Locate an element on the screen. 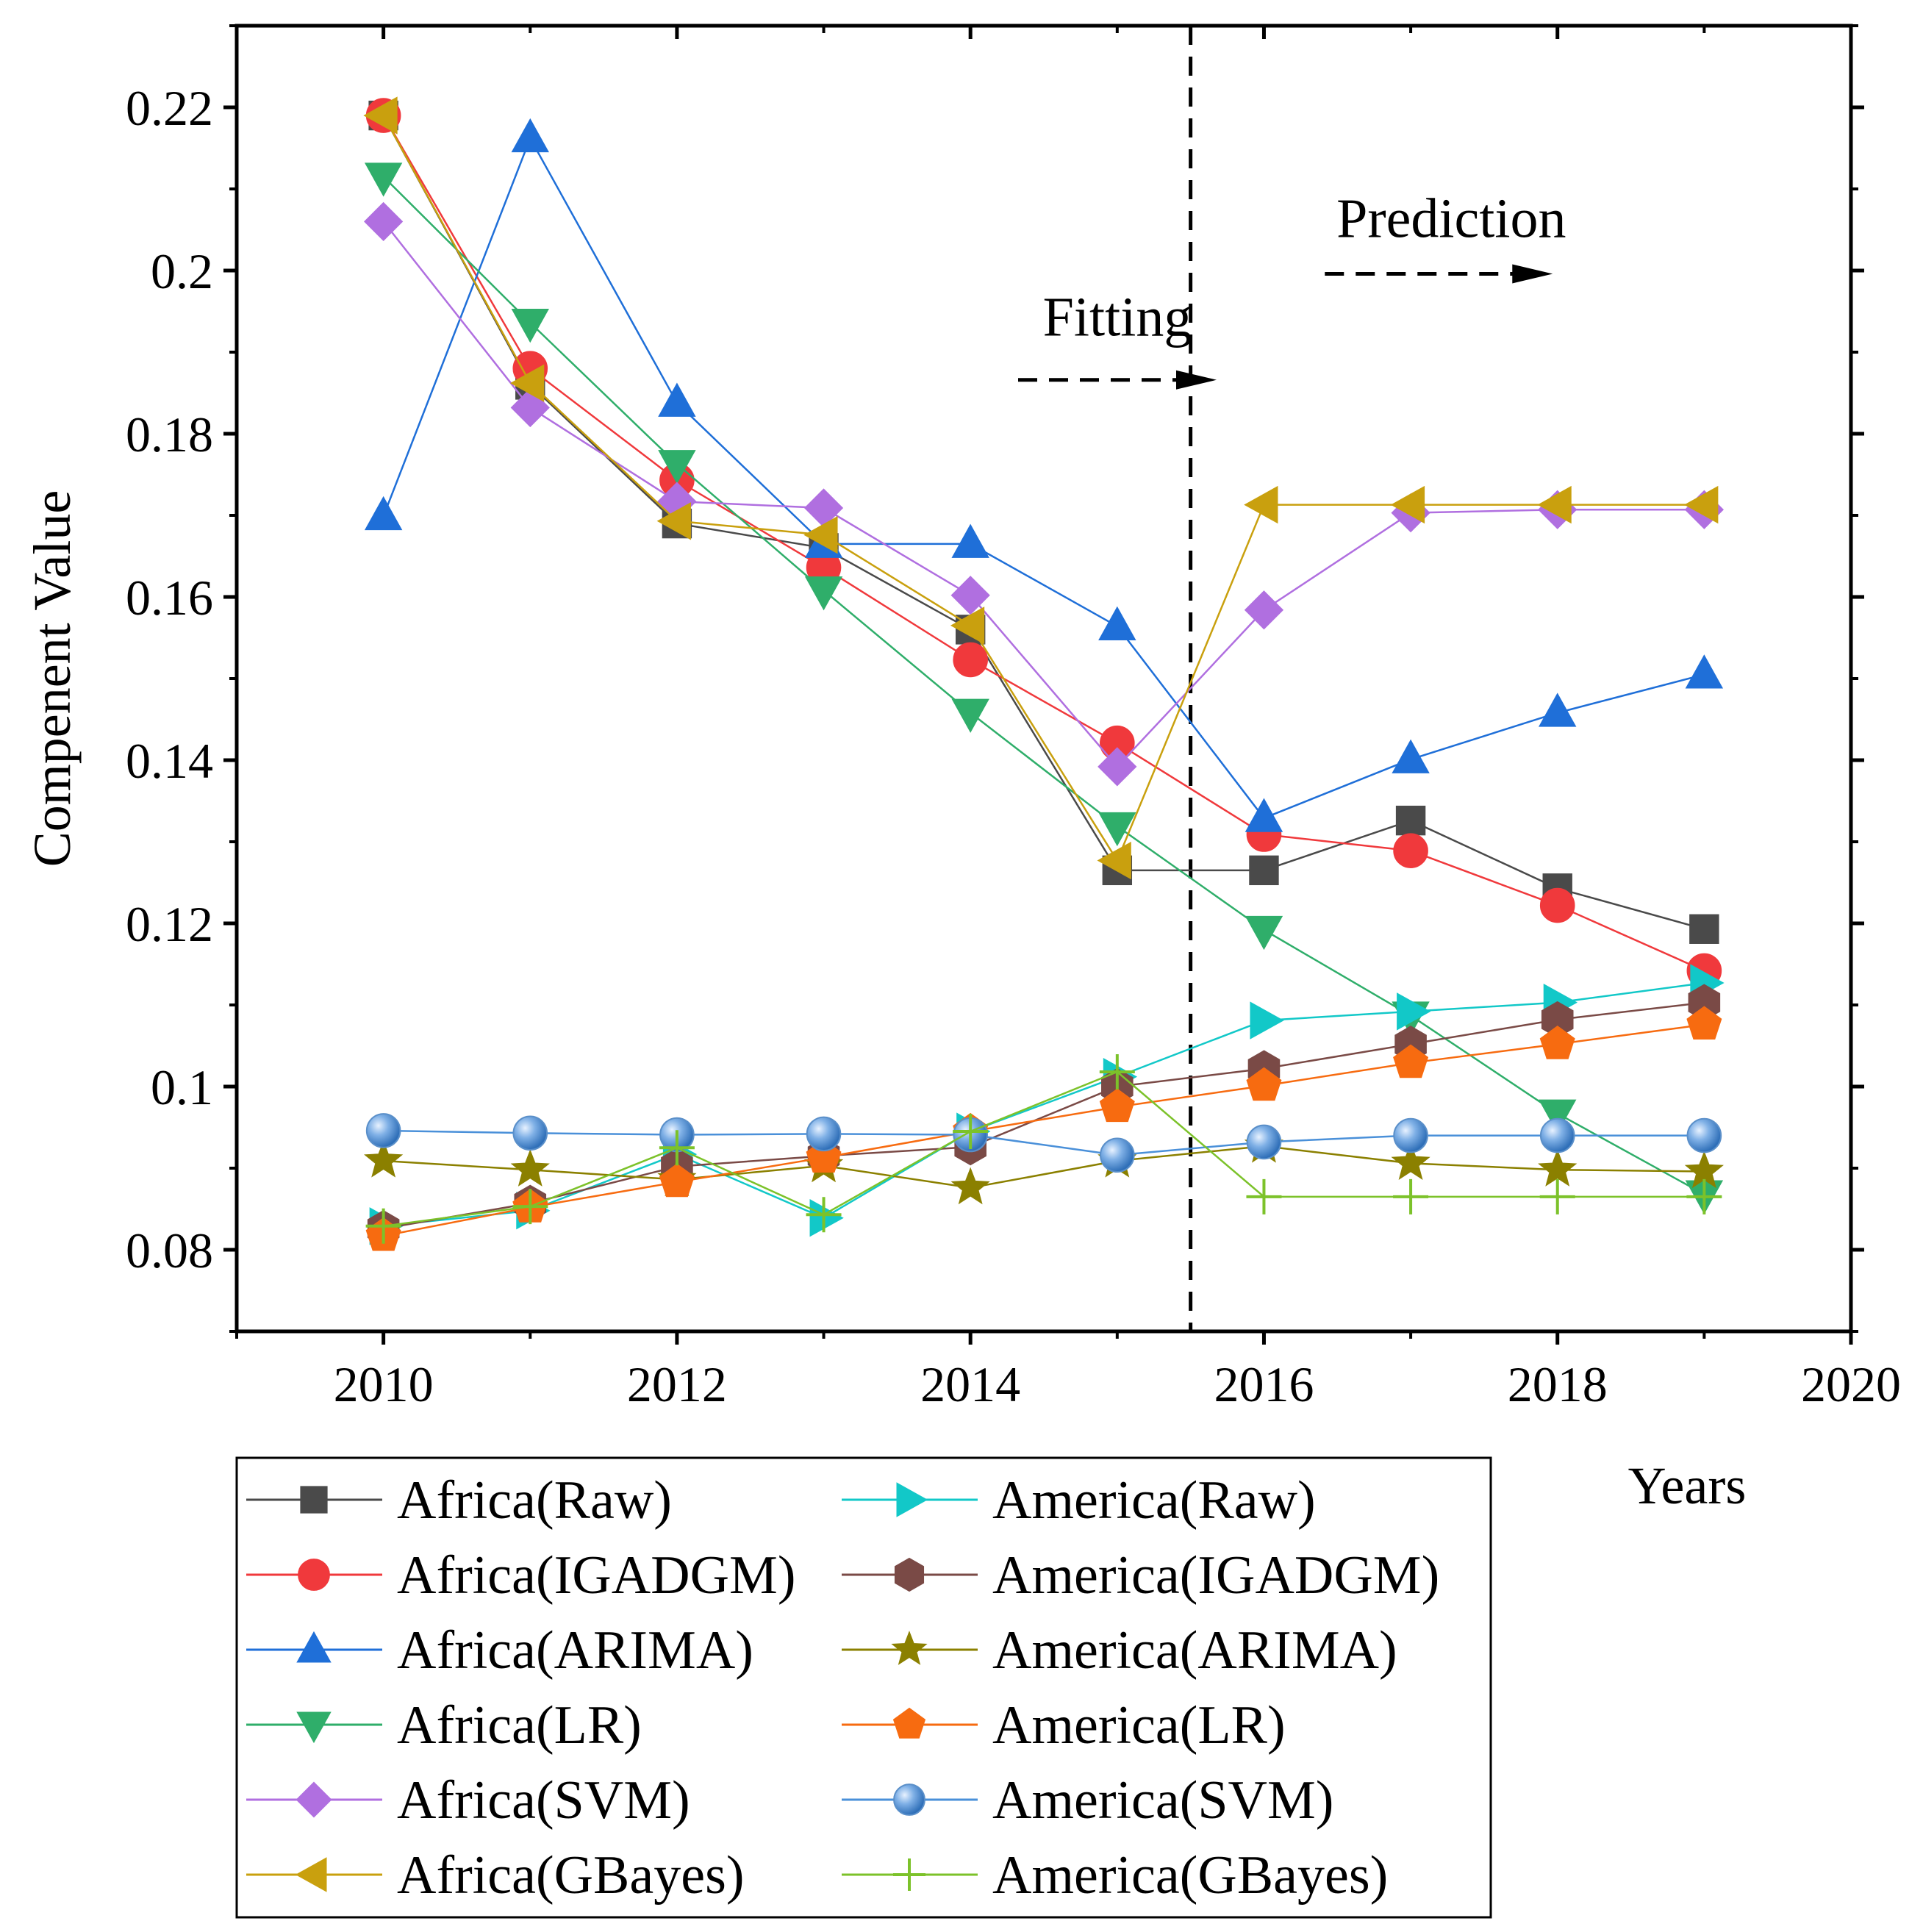  legend-item: America(IGADGM) is located at coordinates (1140, 1575).